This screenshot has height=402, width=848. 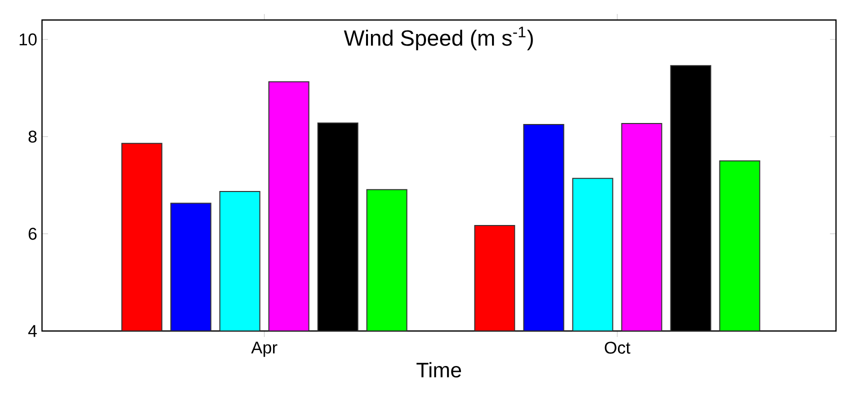 What do you see at coordinates (617, 348) in the screenshot?
I see `x-tick-label: Oct` at bounding box center [617, 348].